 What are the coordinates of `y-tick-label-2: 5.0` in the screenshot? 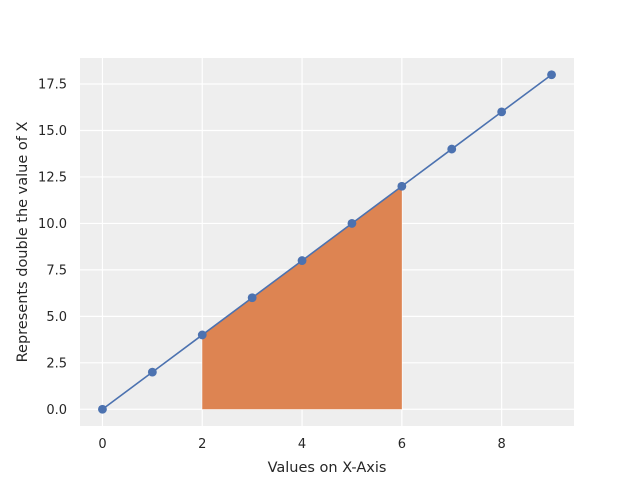 It's located at (56, 317).